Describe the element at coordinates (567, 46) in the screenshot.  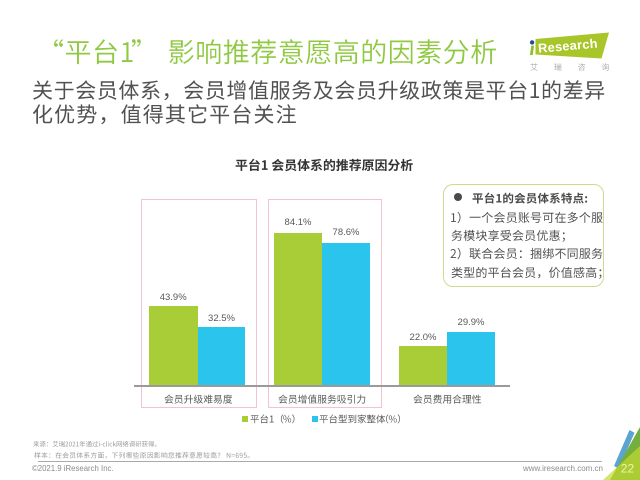
I see `svg-text: Research` at that location.